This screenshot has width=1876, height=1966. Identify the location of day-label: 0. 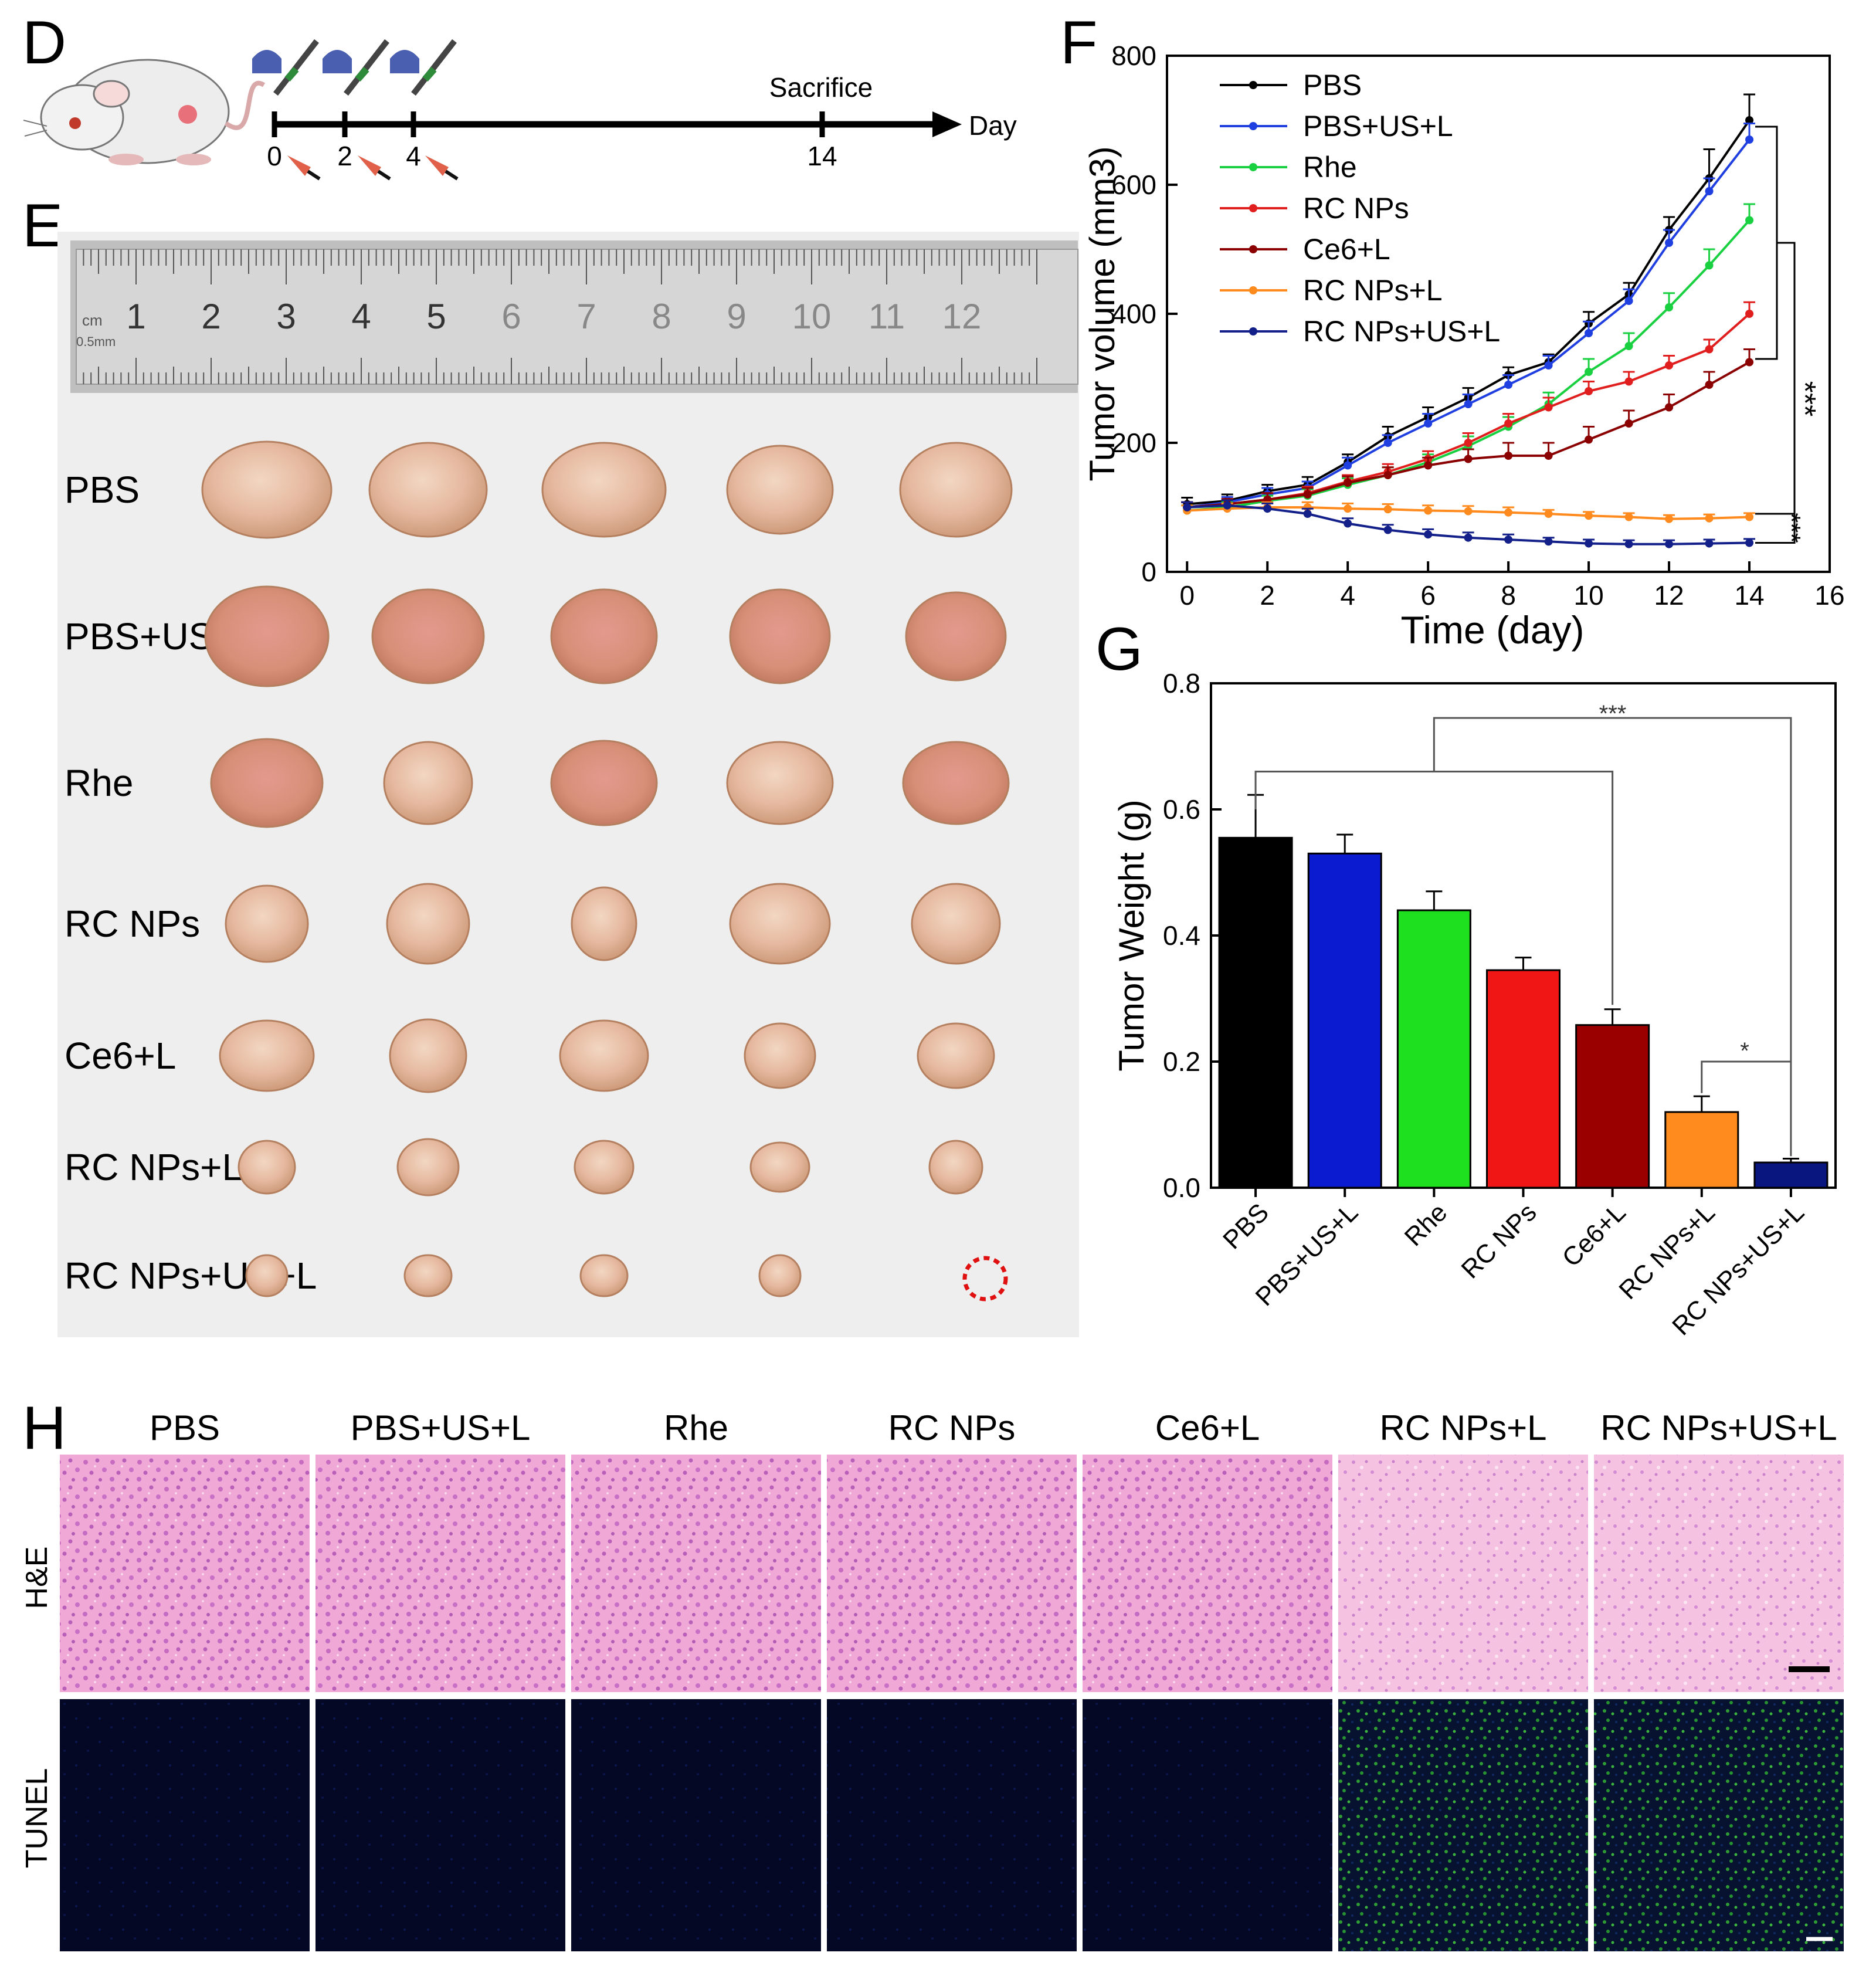
(275, 156).